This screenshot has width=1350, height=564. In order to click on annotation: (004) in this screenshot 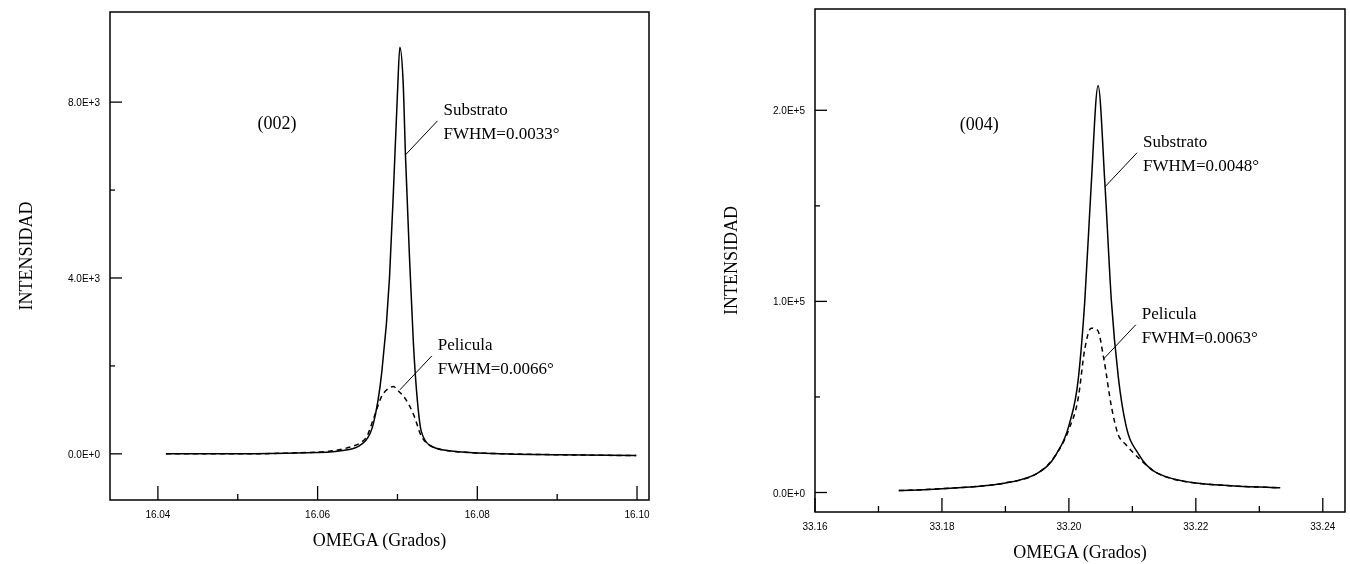, I will do `click(979, 124)`.